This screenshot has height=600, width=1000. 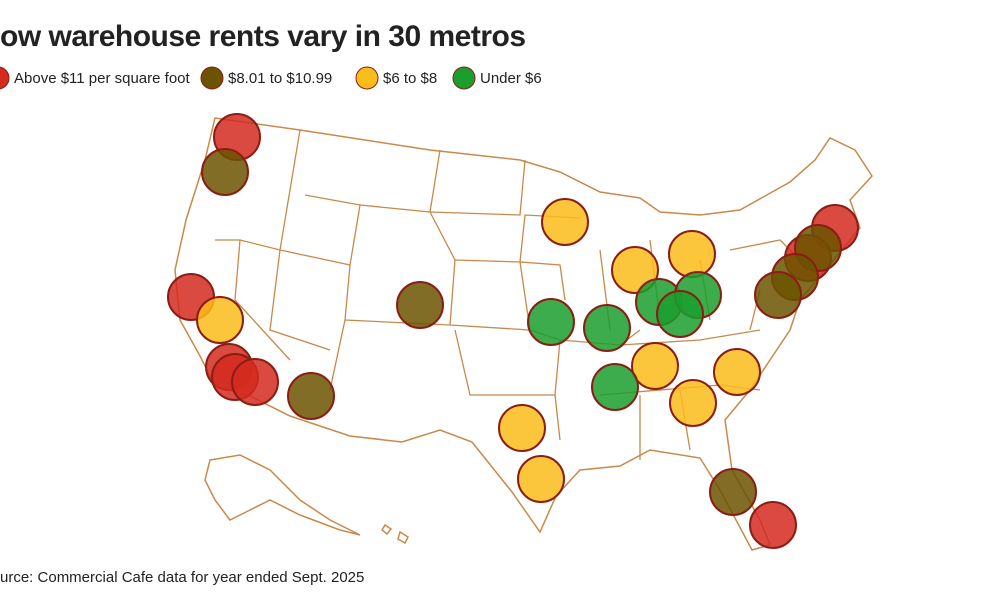 What do you see at coordinates (263, 36) in the screenshot?
I see `title: ow warehouse rents vary in 30 metros` at bounding box center [263, 36].